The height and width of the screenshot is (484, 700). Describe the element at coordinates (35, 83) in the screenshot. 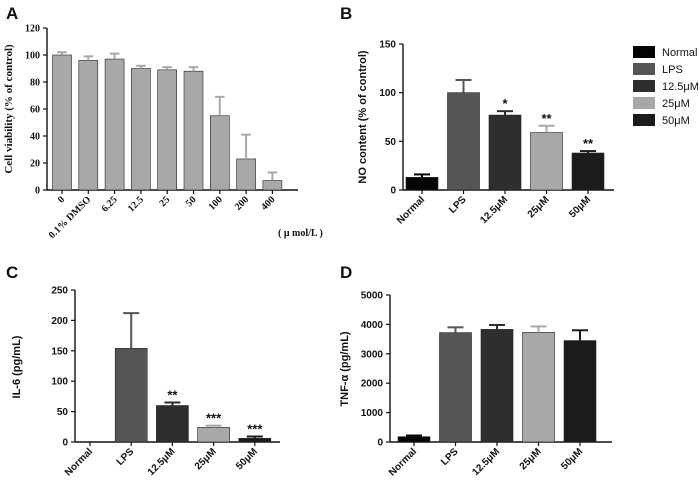

I see `y-tick-label: 80` at that location.